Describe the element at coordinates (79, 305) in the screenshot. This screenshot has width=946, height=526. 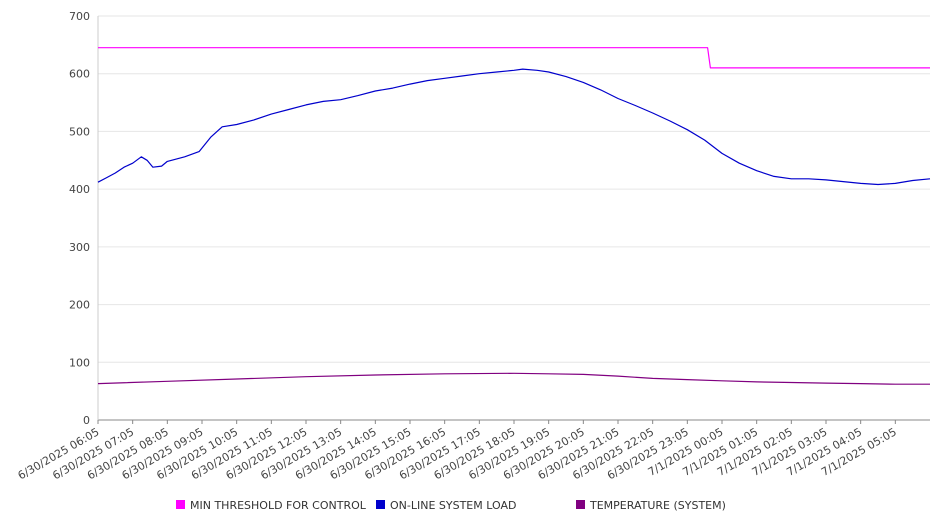
I see `y-tick-label: 200` at that location.